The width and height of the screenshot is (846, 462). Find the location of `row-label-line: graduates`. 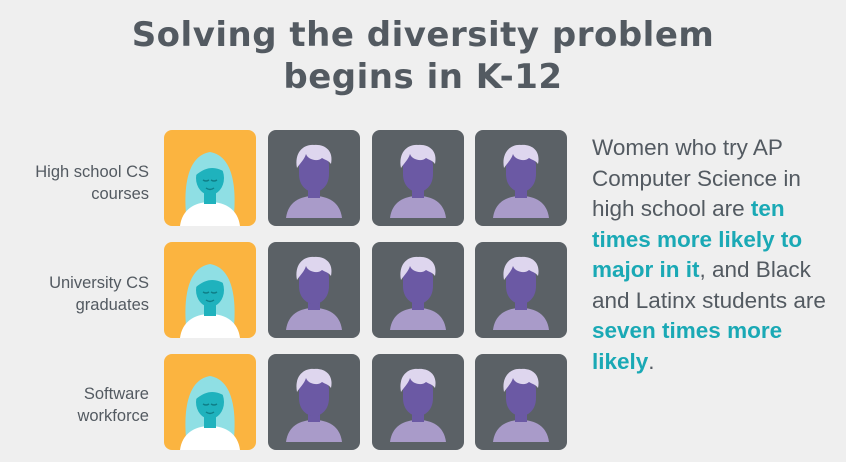

row-label-line: graduates is located at coordinates (112, 305).